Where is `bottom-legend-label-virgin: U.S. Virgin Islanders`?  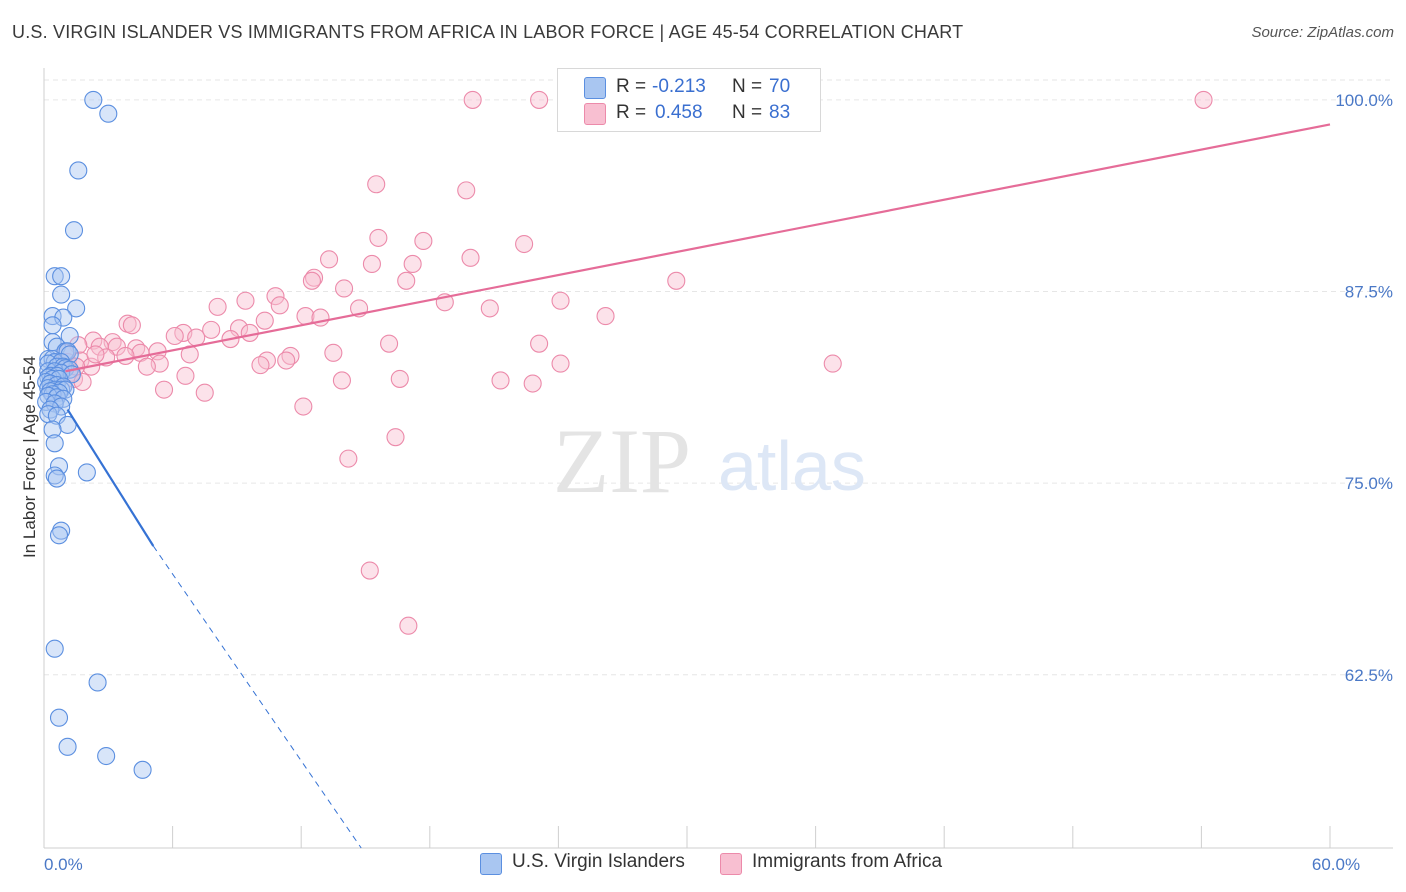 bottom-legend-label-virgin: U.S. Virgin Islanders is located at coordinates (598, 861).